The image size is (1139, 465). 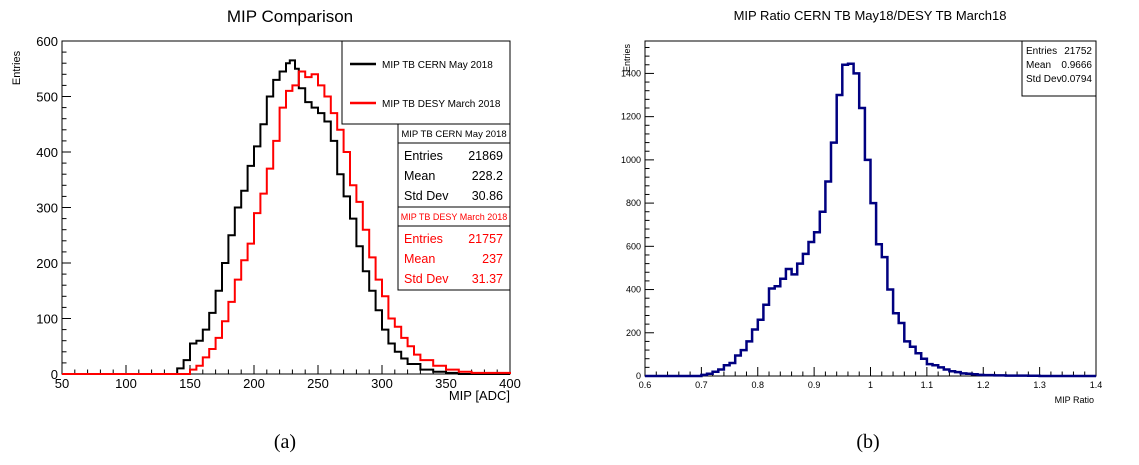 What do you see at coordinates (485, 156) in the screenshot?
I see `stats-value: 21869` at bounding box center [485, 156].